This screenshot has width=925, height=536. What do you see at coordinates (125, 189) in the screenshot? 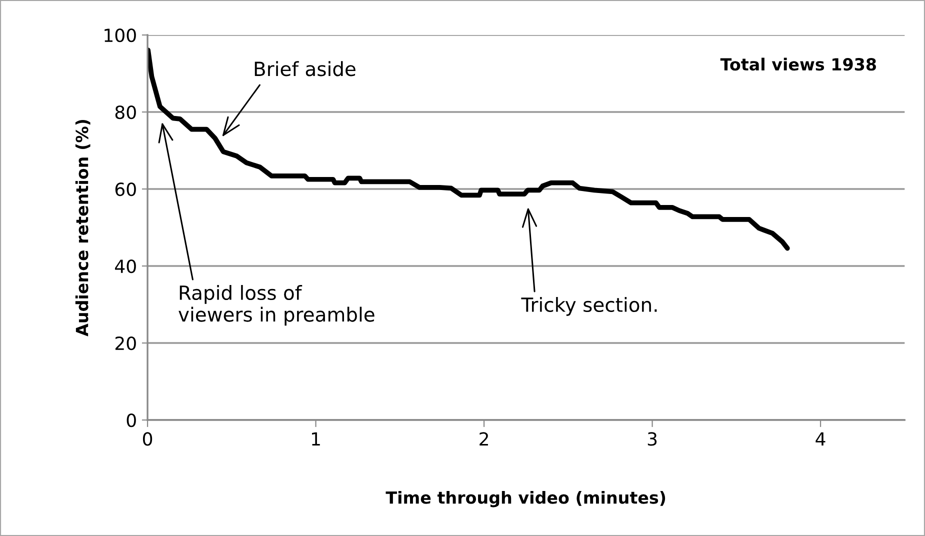
I see `y-tick-label: 60` at bounding box center [125, 189].